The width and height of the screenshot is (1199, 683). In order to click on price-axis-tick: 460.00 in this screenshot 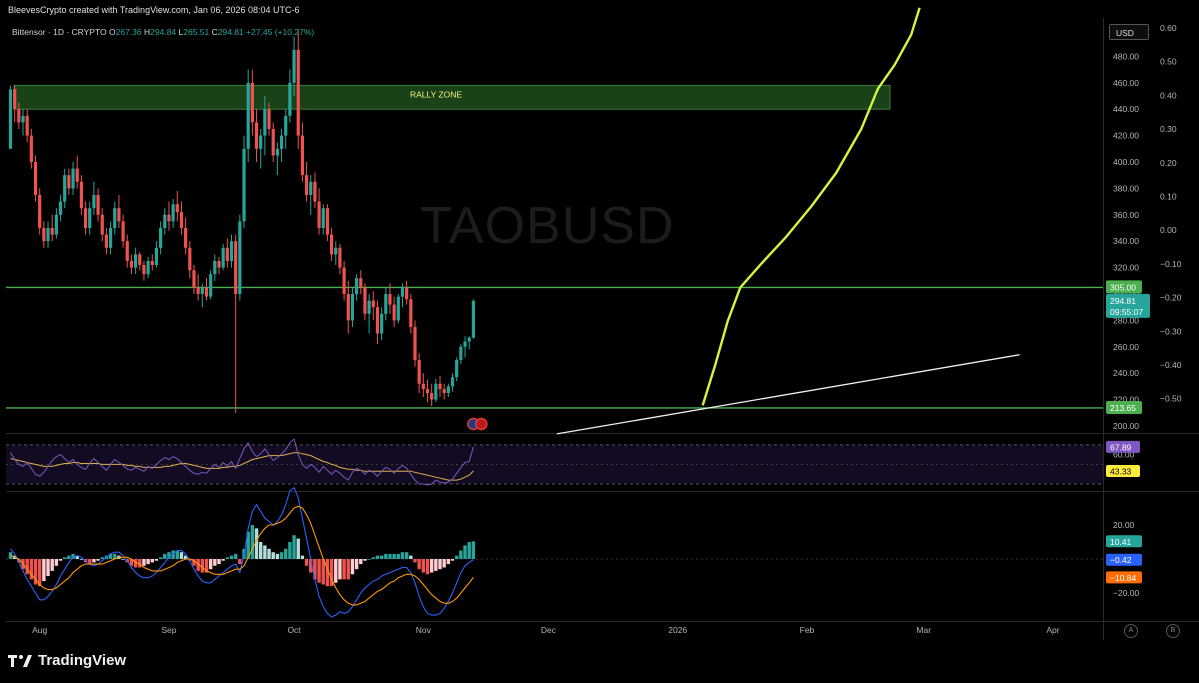, I will do `click(1126, 83)`.